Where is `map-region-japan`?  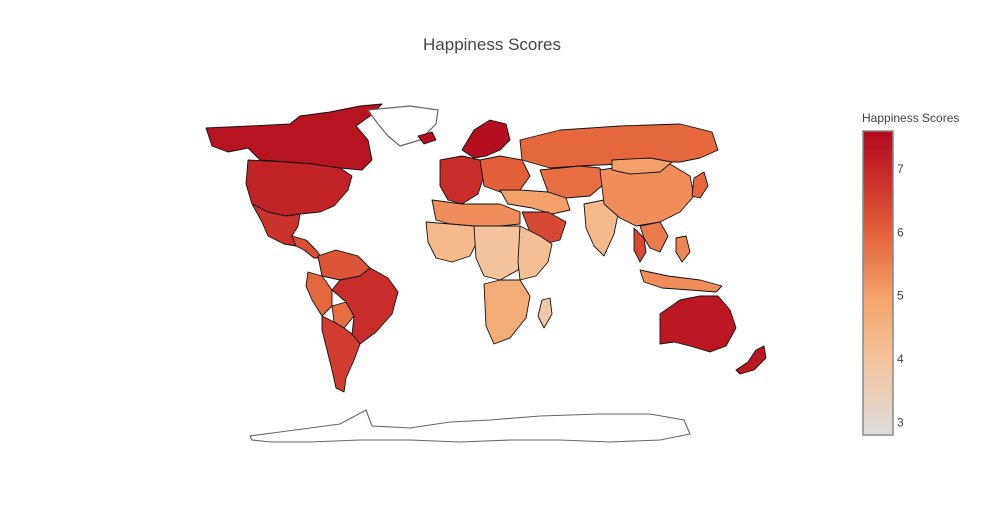
map-region-japan is located at coordinates (700, 185).